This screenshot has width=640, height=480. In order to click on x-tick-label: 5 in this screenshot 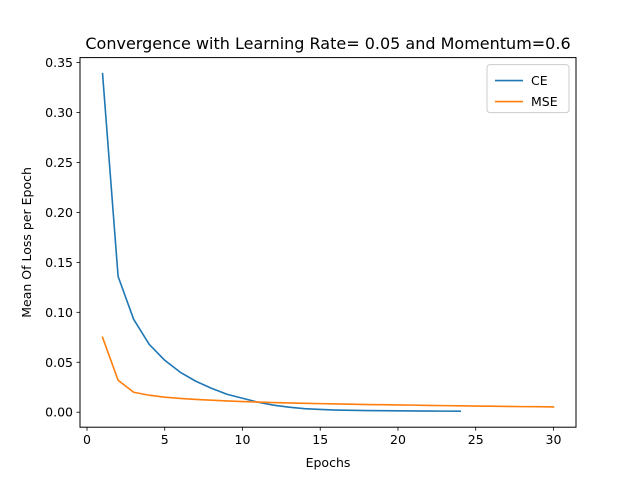, I will do `click(165, 439)`.